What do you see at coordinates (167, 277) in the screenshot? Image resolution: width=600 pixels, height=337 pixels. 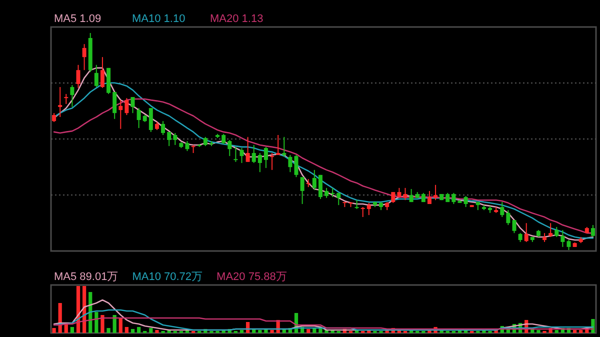 I see `text: MA10 70.72万` at bounding box center [167, 277].